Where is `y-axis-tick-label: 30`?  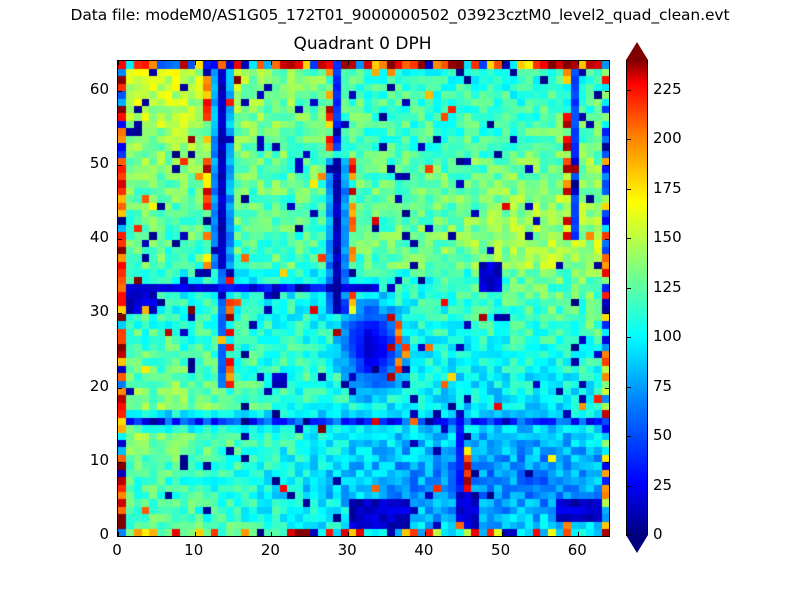
y-axis-tick-label: 30 is located at coordinates (99, 311).